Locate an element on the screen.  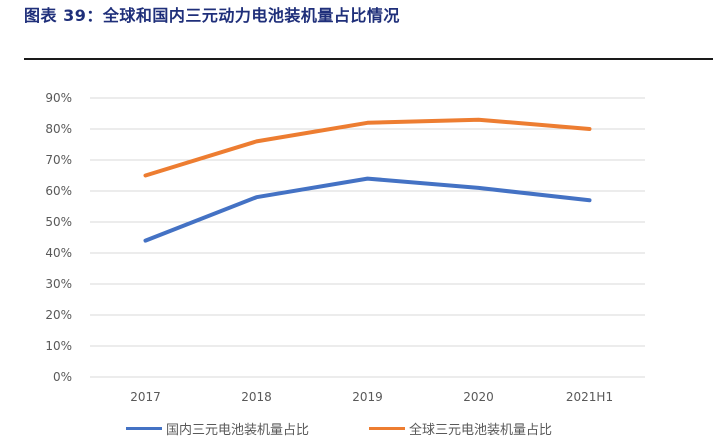
title-divider is located at coordinates (368, 59).